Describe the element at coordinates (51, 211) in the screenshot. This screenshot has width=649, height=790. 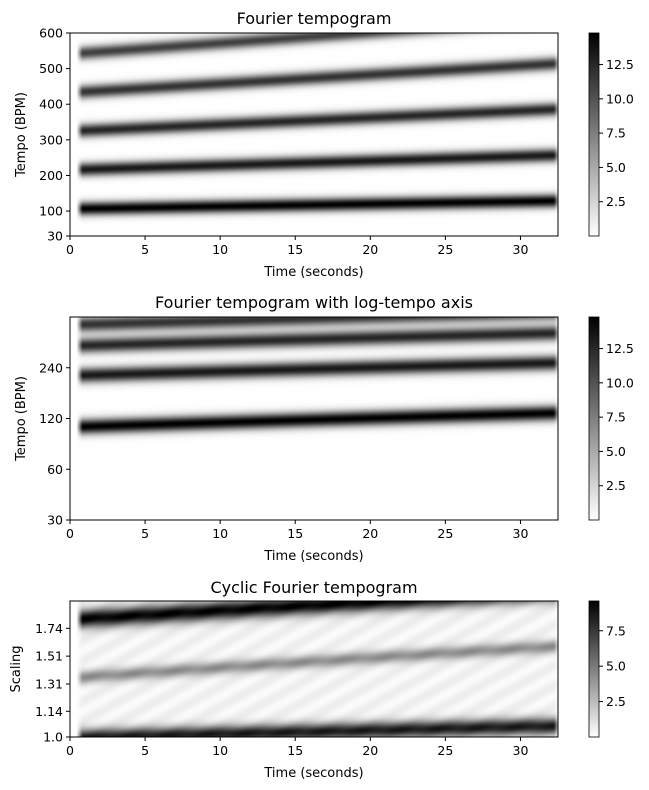
I see `y-tick-label: 100` at that location.